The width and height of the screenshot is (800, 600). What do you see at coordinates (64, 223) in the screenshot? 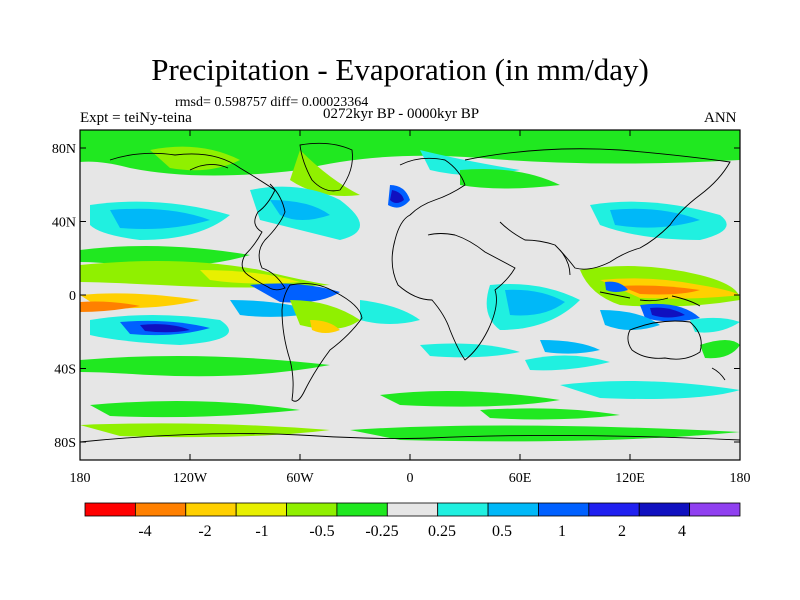
I see `lat-tick-label: 40N` at bounding box center [64, 223].